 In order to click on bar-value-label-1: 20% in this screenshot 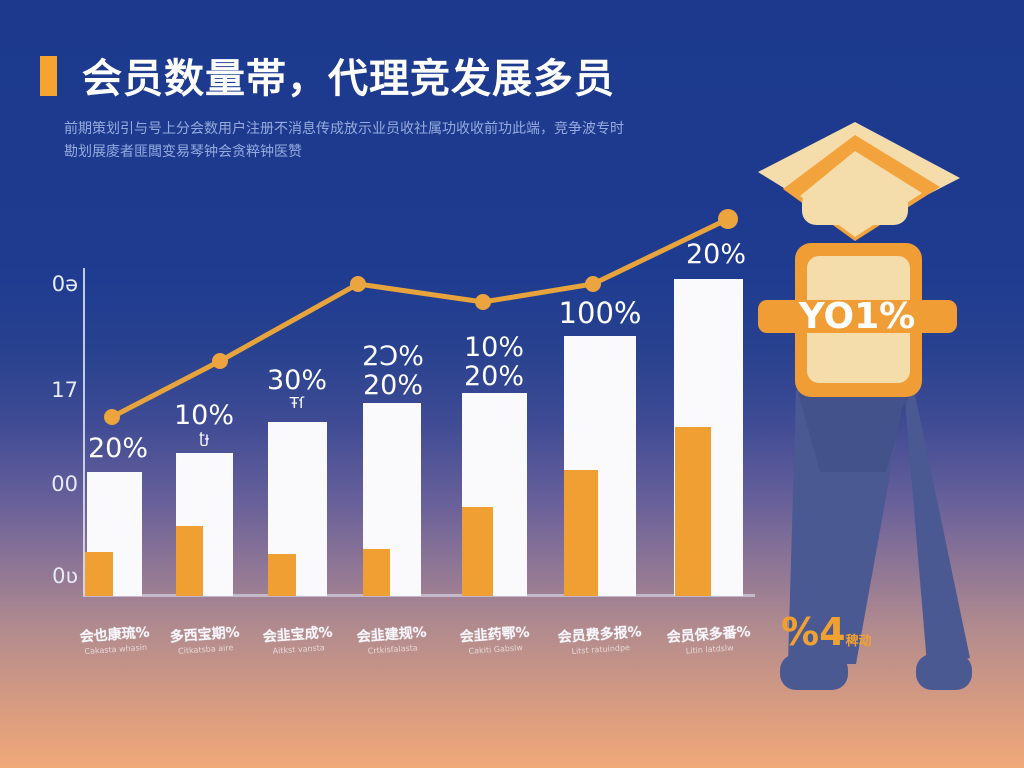, I will do `click(118, 448)`.